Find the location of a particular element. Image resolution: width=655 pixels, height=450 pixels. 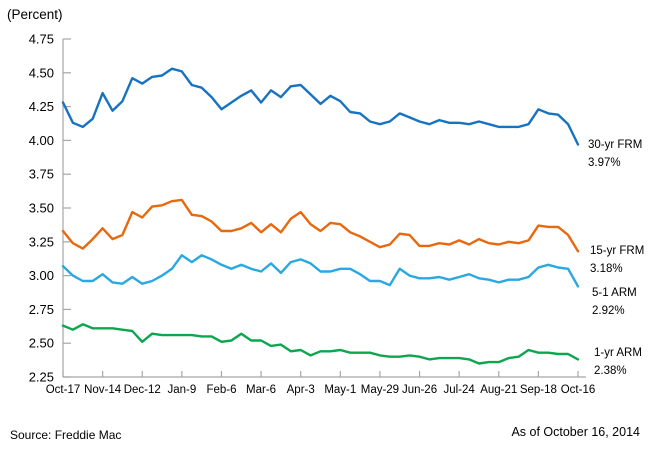

y-axis-tick-label: 4.00 is located at coordinates (41, 140).